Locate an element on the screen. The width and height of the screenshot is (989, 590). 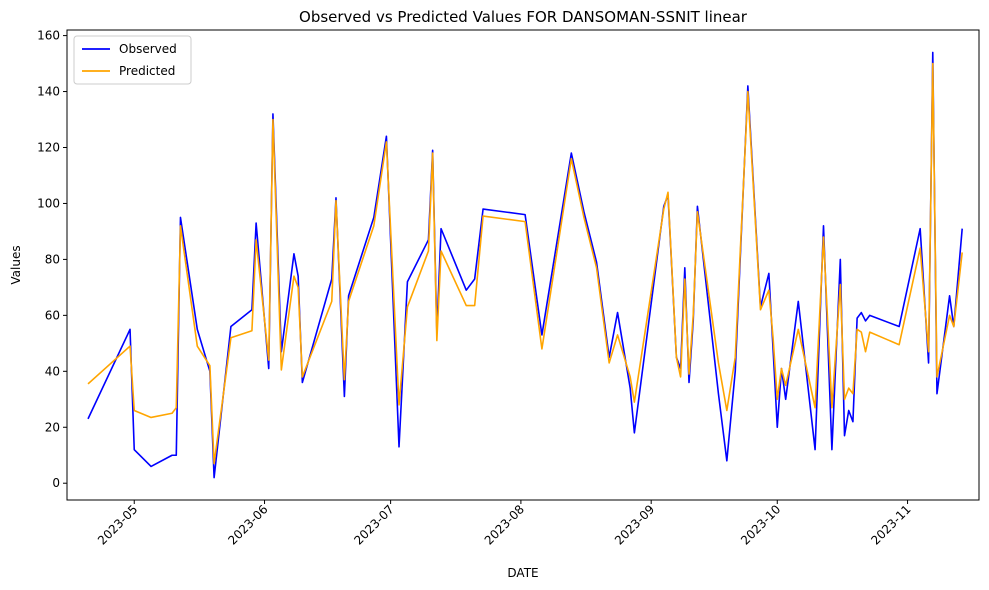
y-tick-label: 100 is located at coordinates (48, 203).